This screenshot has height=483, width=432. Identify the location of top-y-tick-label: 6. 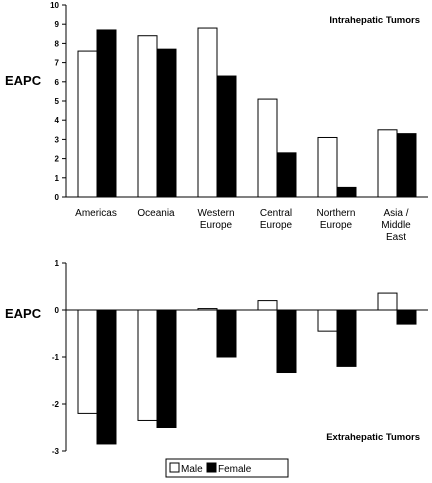
(57, 82).